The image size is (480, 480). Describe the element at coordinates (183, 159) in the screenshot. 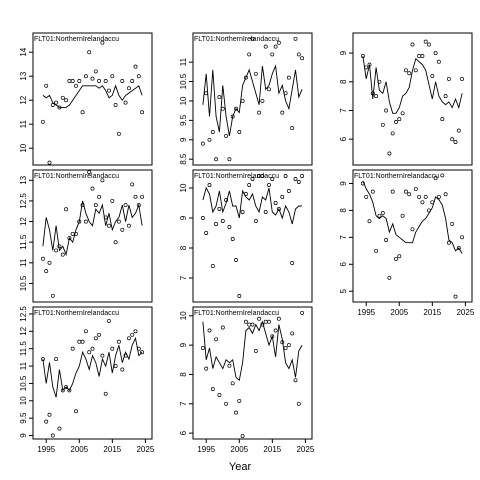

I see `y-tick-label: 8.5` at that location.